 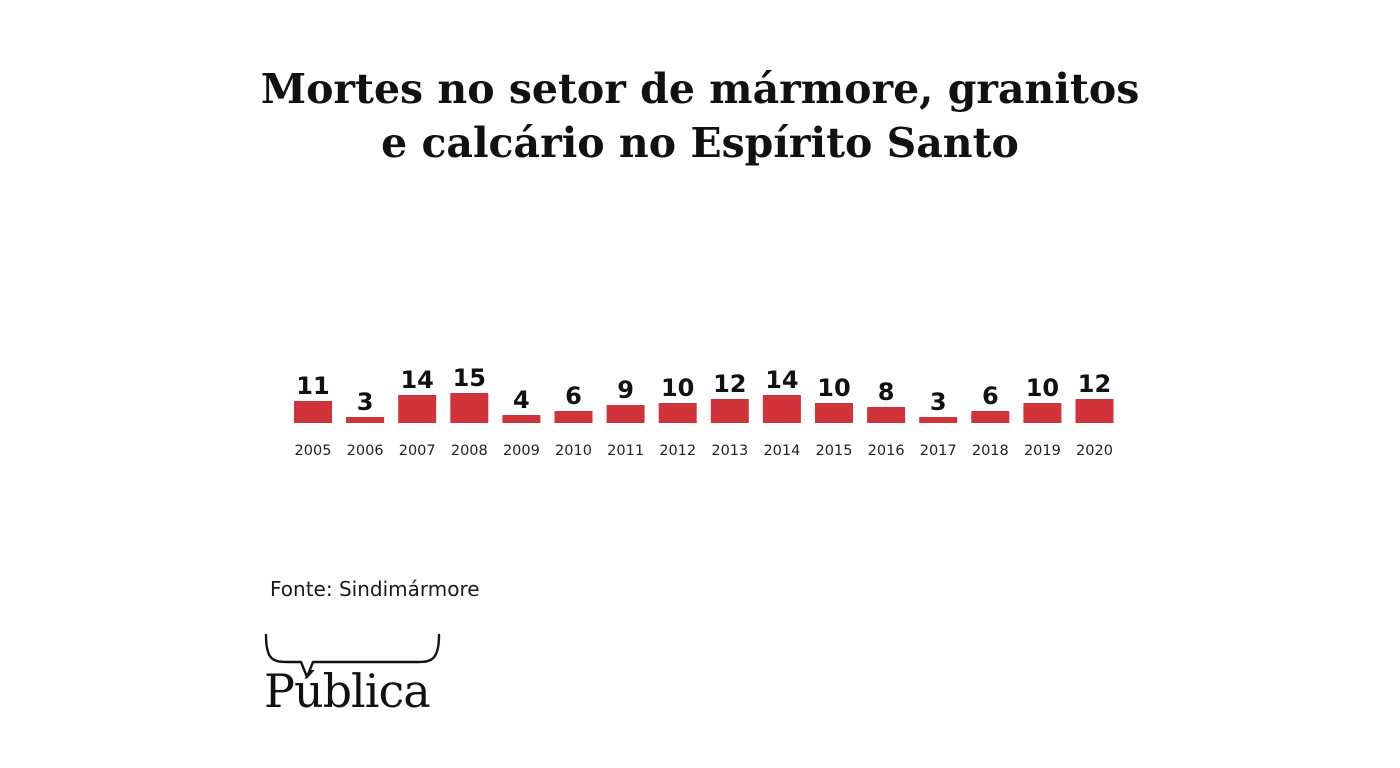 What do you see at coordinates (1042, 451) in the screenshot?
I see `x-tick-label-2019: 2019` at bounding box center [1042, 451].